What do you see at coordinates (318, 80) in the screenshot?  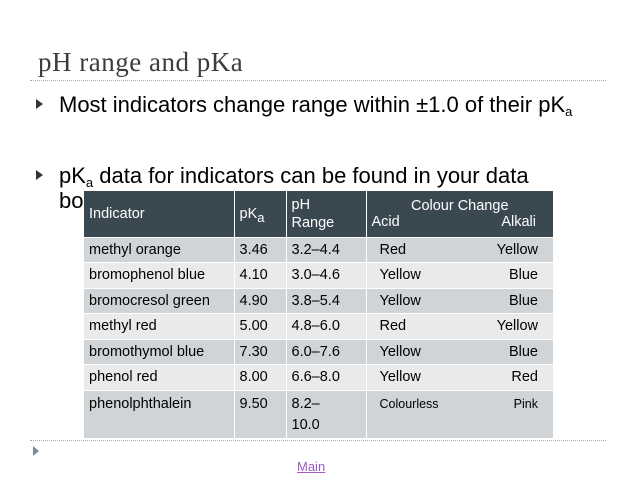 I see `title-divider` at bounding box center [318, 80].